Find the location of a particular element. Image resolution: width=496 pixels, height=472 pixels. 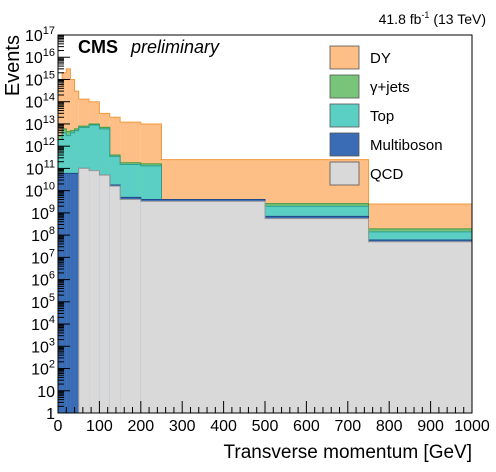

x-axis-label: Transverse momentum [GeV] is located at coordinates (348, 452).